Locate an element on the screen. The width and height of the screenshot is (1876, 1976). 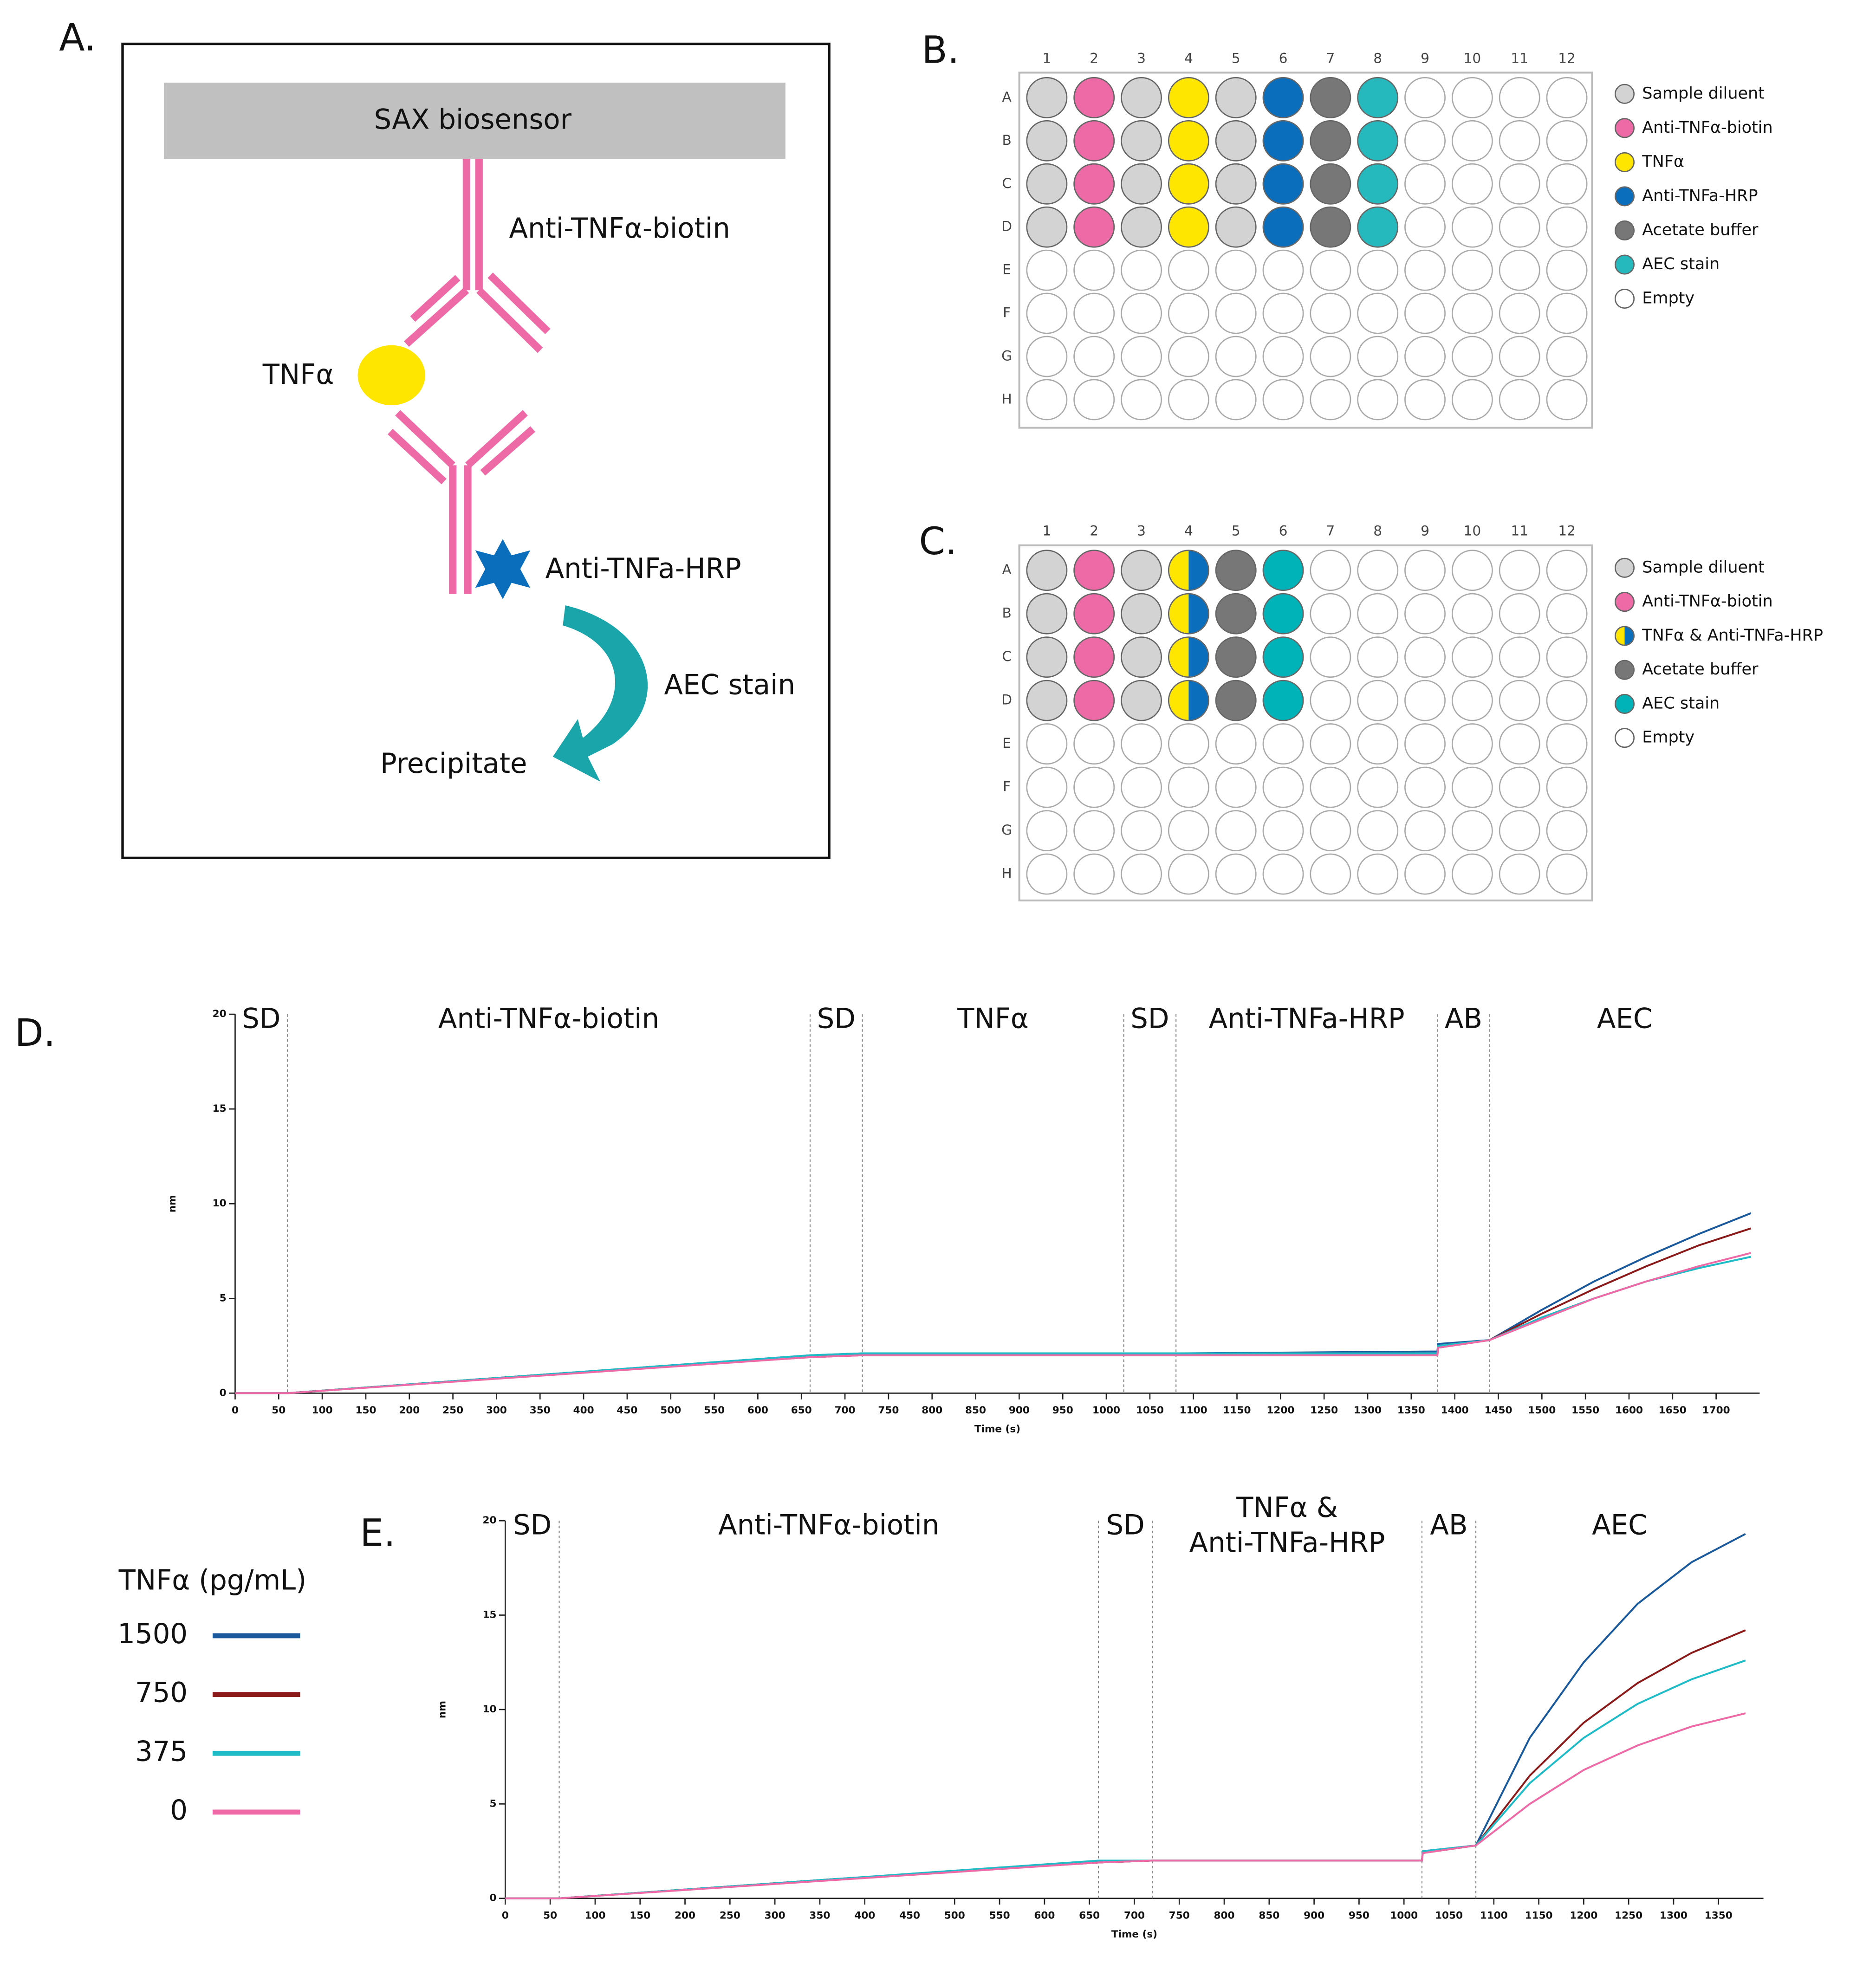
plate is located at coordinates (1305, 723).